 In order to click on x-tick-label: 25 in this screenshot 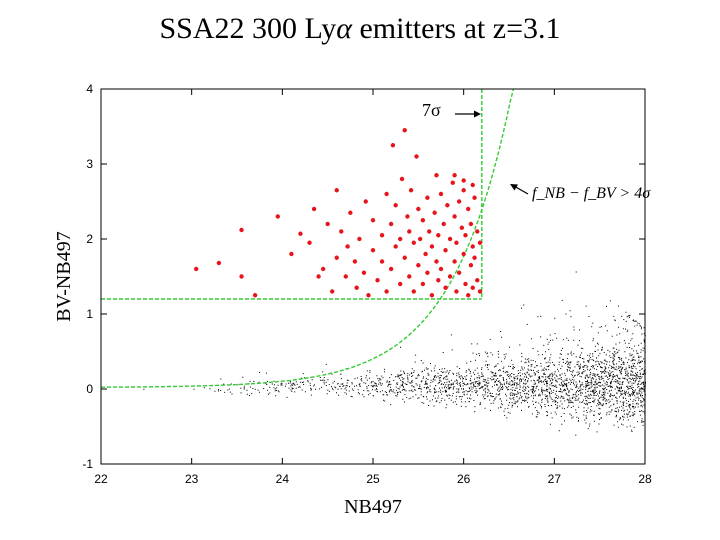, I will do `click(373, 479)`.